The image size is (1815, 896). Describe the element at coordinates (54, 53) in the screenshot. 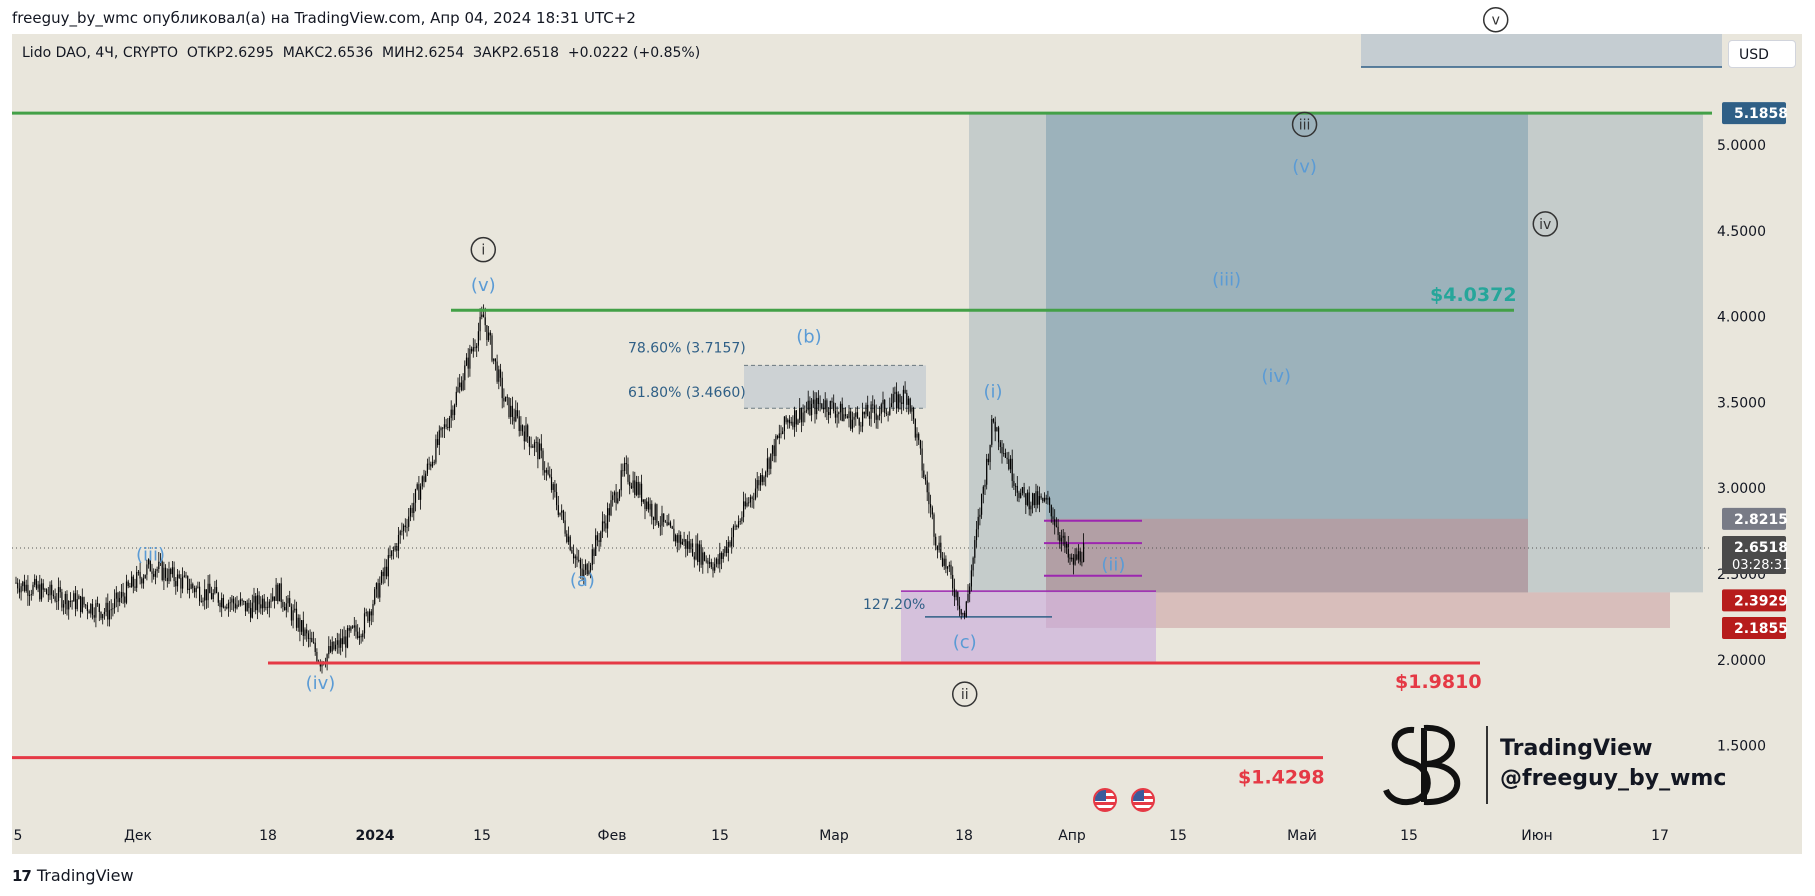

I see `symbol-name: Lido DAO` at that location.